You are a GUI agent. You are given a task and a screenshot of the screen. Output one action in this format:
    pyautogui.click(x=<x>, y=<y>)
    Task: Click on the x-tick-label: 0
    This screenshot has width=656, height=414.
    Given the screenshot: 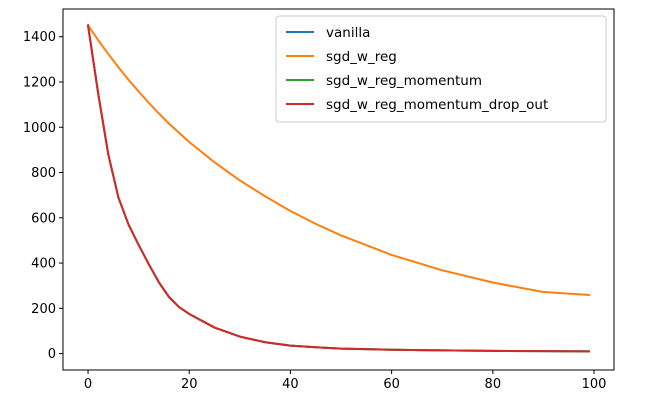 What is the action you would take?
    pyautogui.click(x=88, y=384)
    